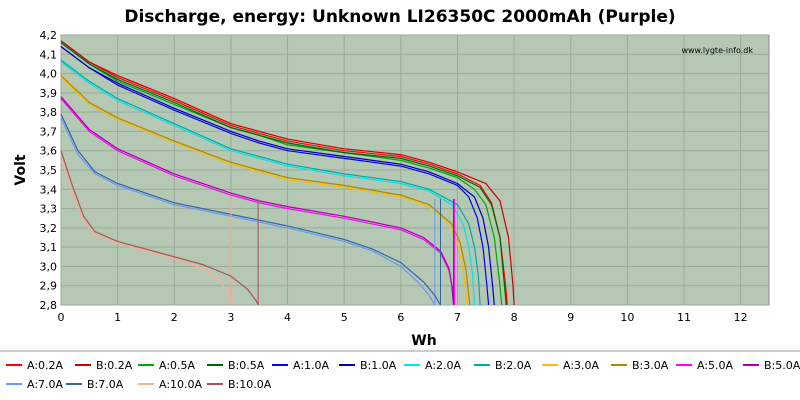  What do you see at coordinates (49, 189) in the screenshot?
I see `y-tick-label: 3,4` at bounding box center [49, 189].